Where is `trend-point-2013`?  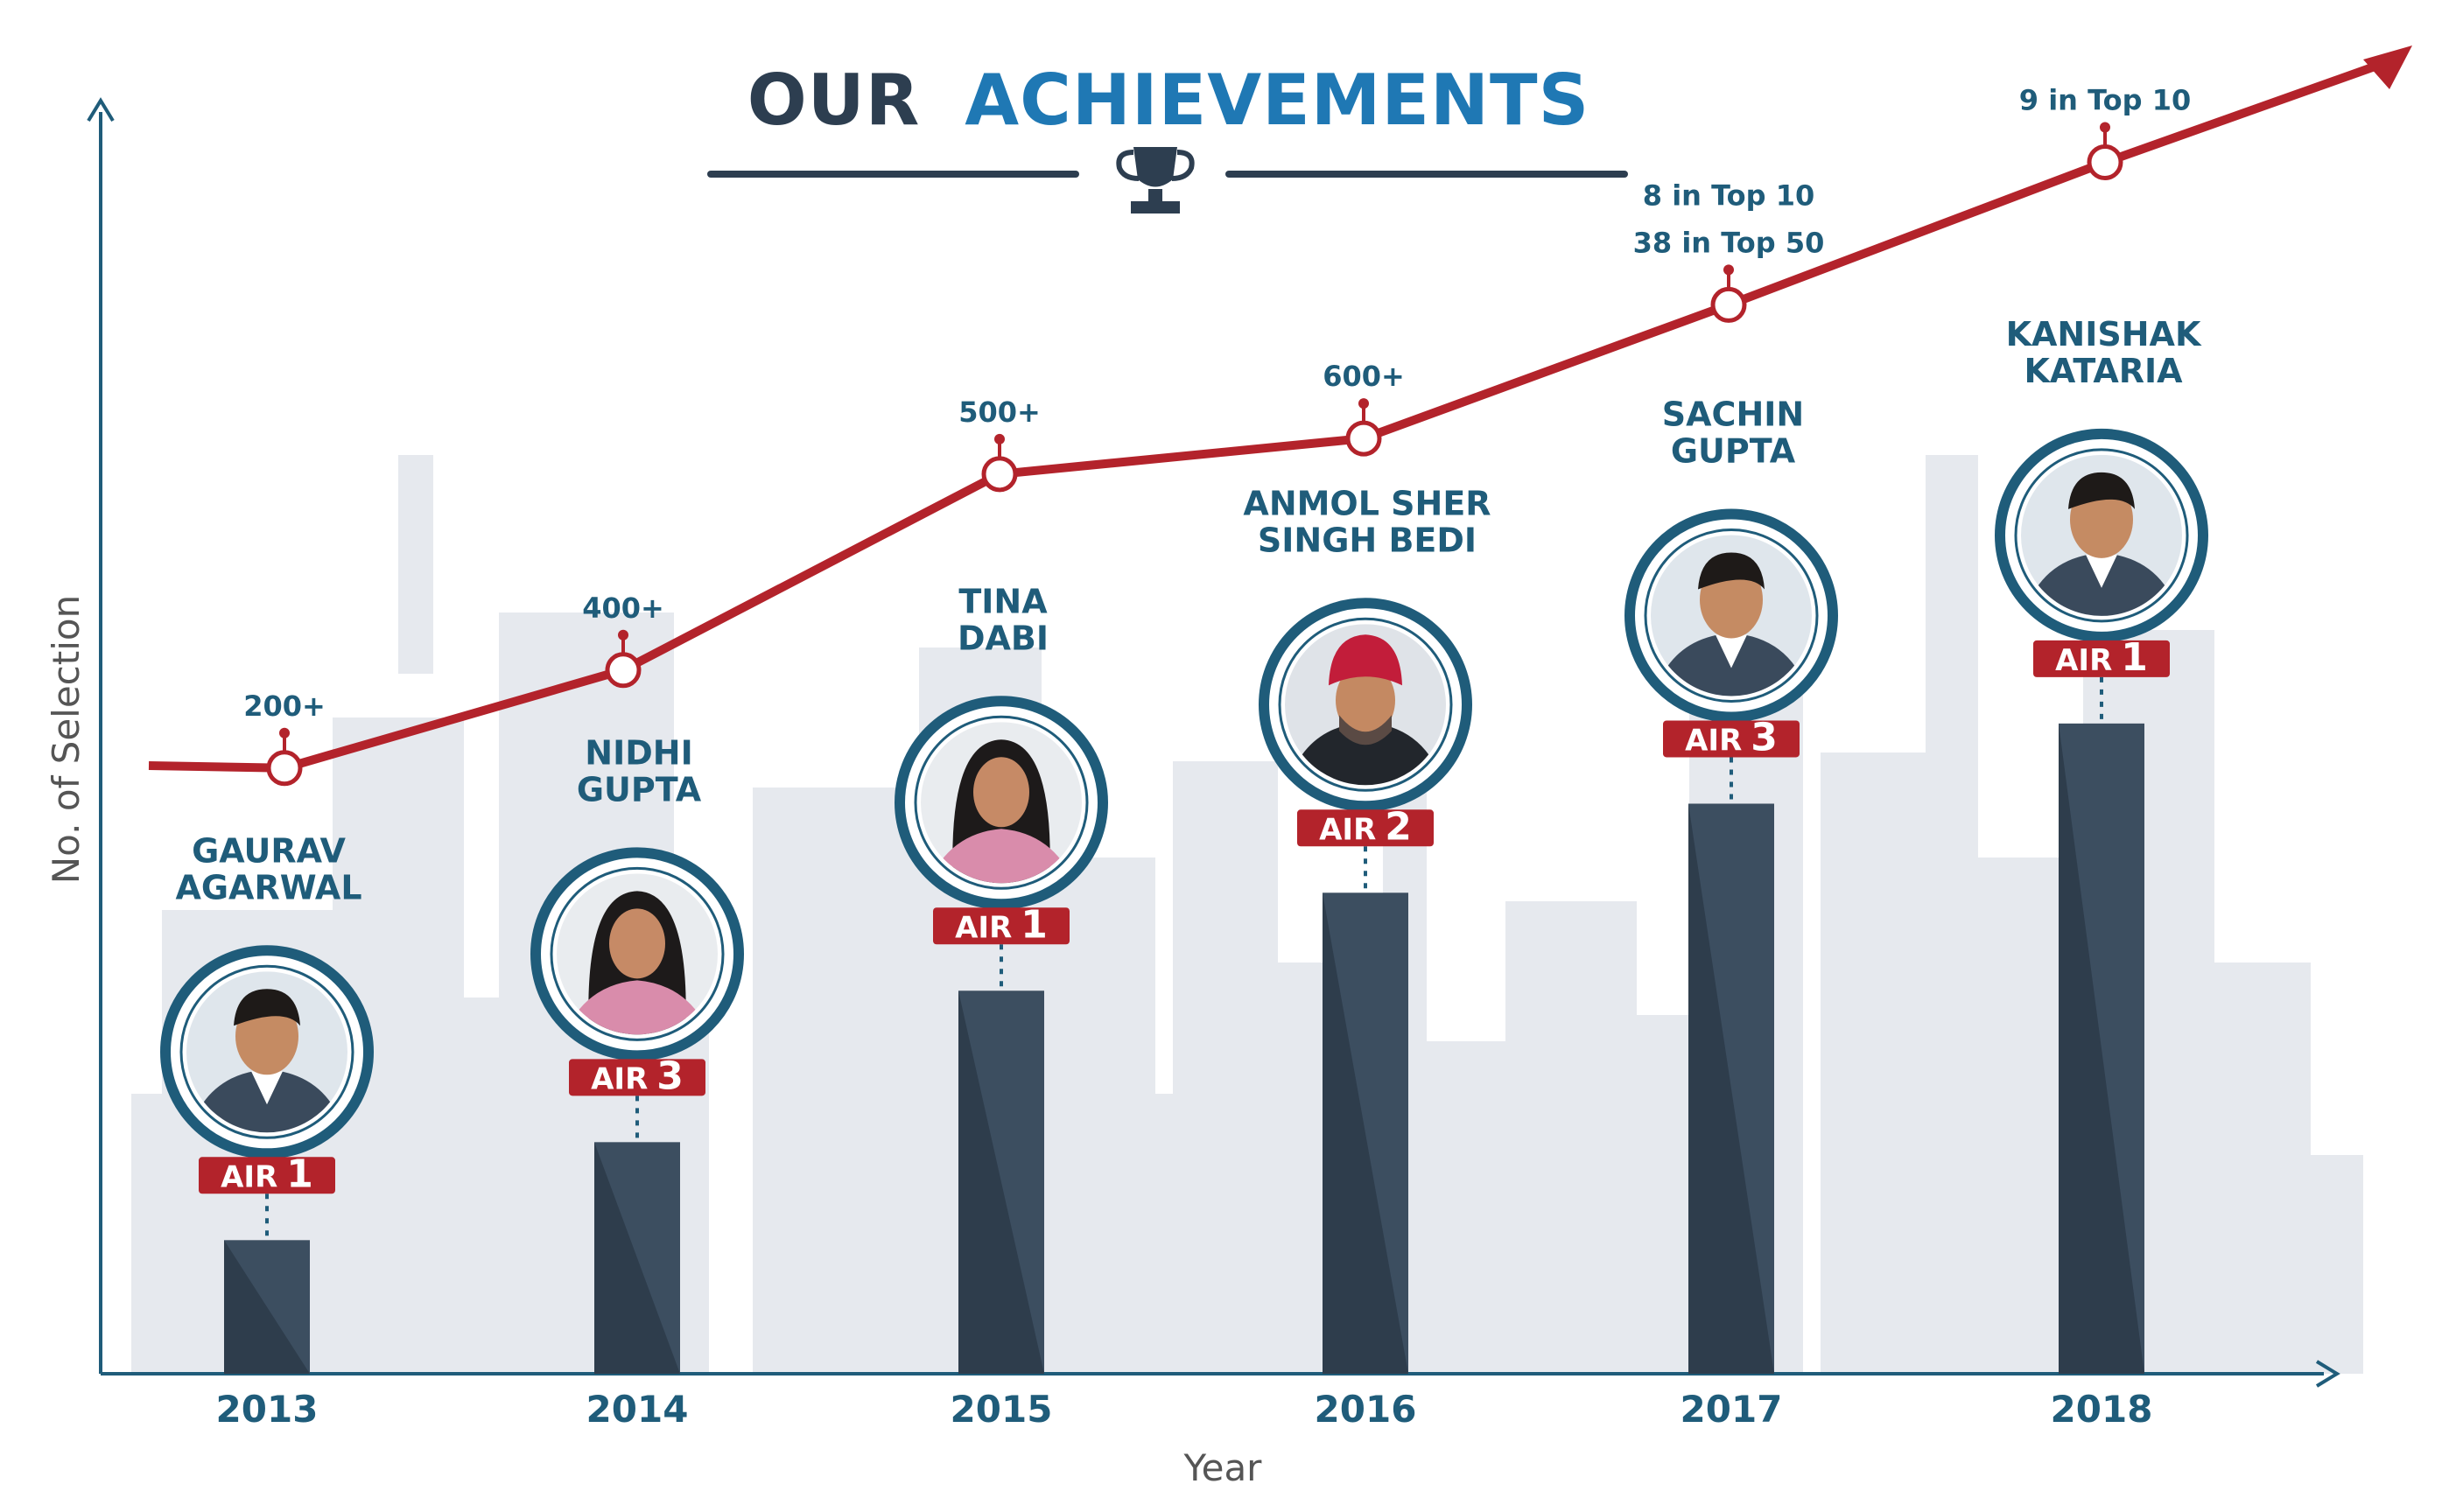 trend-point-2013 is located at coordinates (284, 768).